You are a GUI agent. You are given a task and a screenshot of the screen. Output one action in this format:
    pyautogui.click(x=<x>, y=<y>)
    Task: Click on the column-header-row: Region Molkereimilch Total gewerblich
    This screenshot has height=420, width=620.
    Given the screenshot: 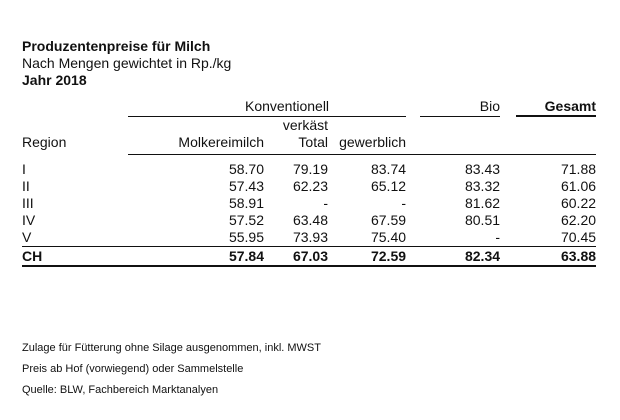 What is the action you would take?
    pyautogui.click(x=309, y=144)
    